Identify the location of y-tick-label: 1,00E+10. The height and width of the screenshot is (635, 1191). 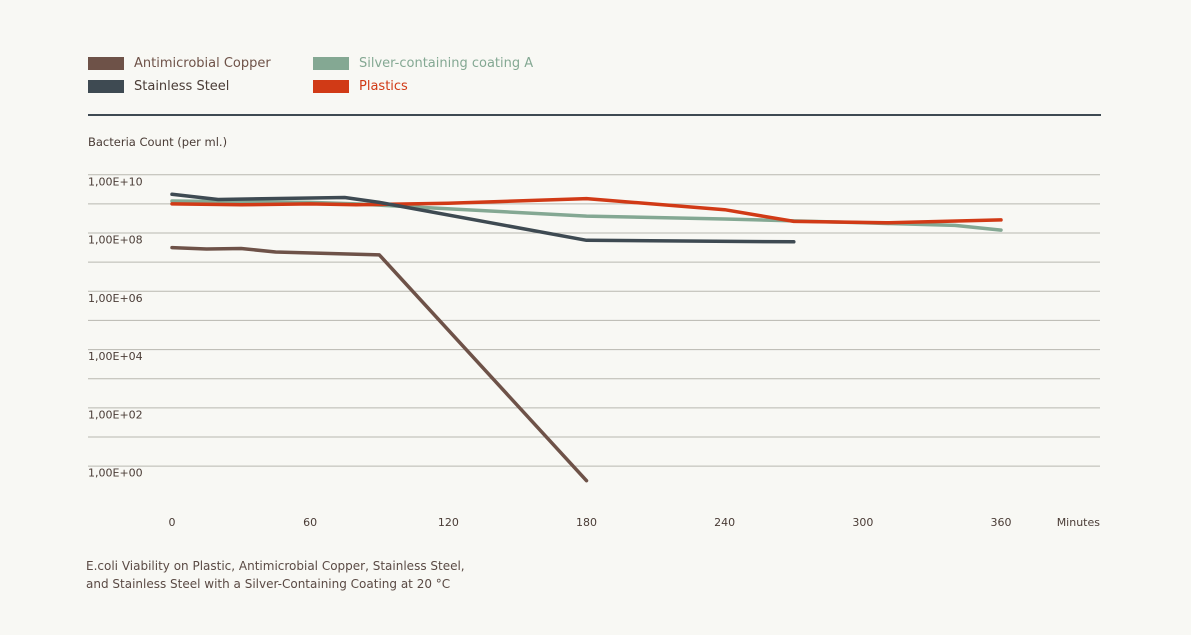
(115, 181).